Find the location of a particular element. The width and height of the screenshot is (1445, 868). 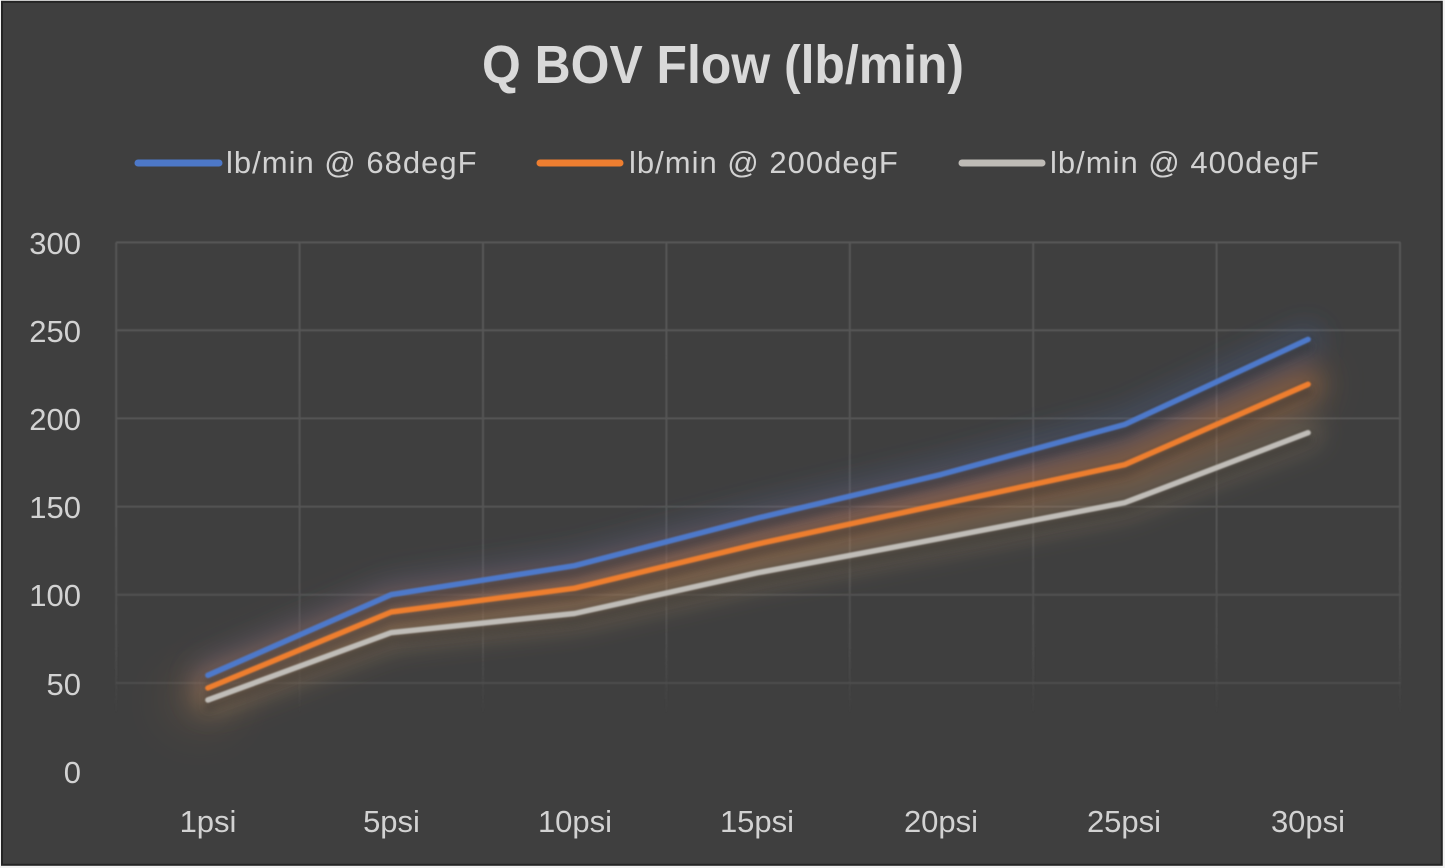

svg-text: lb/min @ 400degF is located at coordinates (1185, 162).